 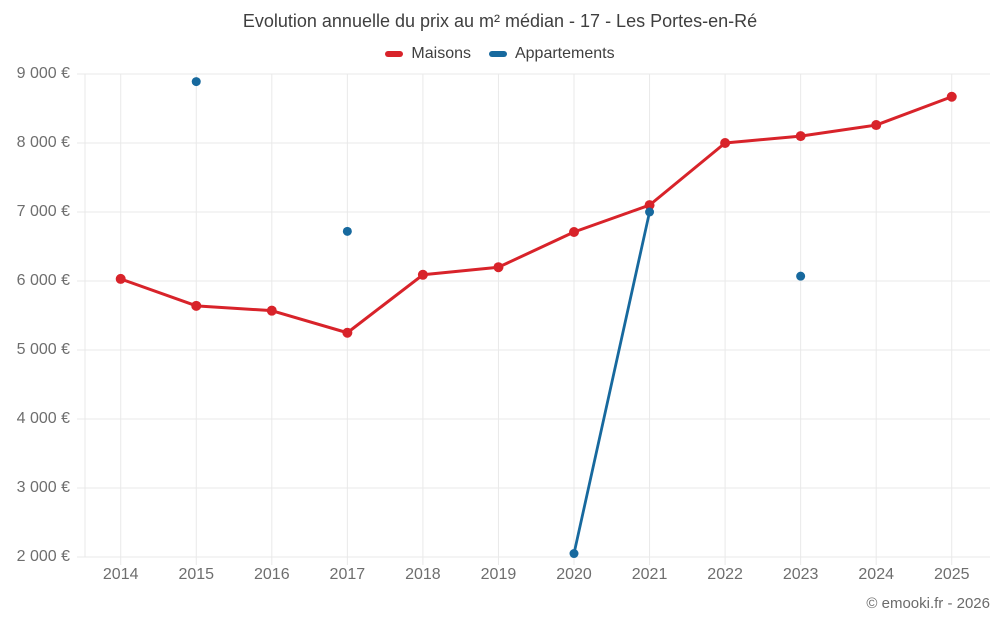 I want to click on y-tick-label: 6 000 €, so click(x=43, y=280).